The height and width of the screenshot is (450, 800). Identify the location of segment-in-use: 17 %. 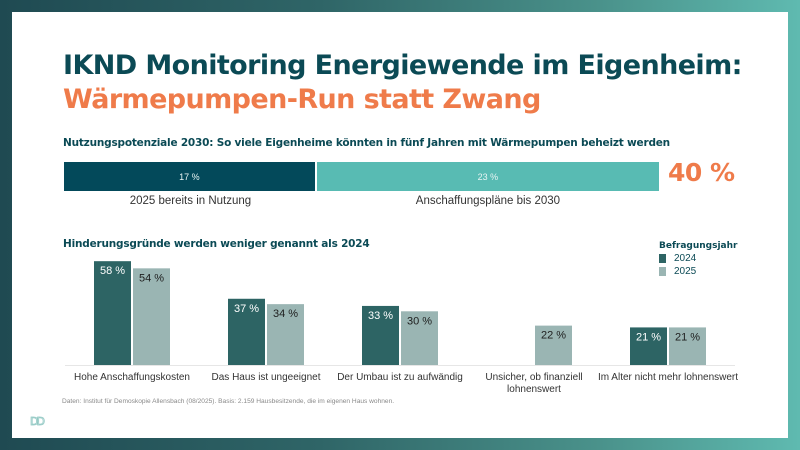
(190, 176).